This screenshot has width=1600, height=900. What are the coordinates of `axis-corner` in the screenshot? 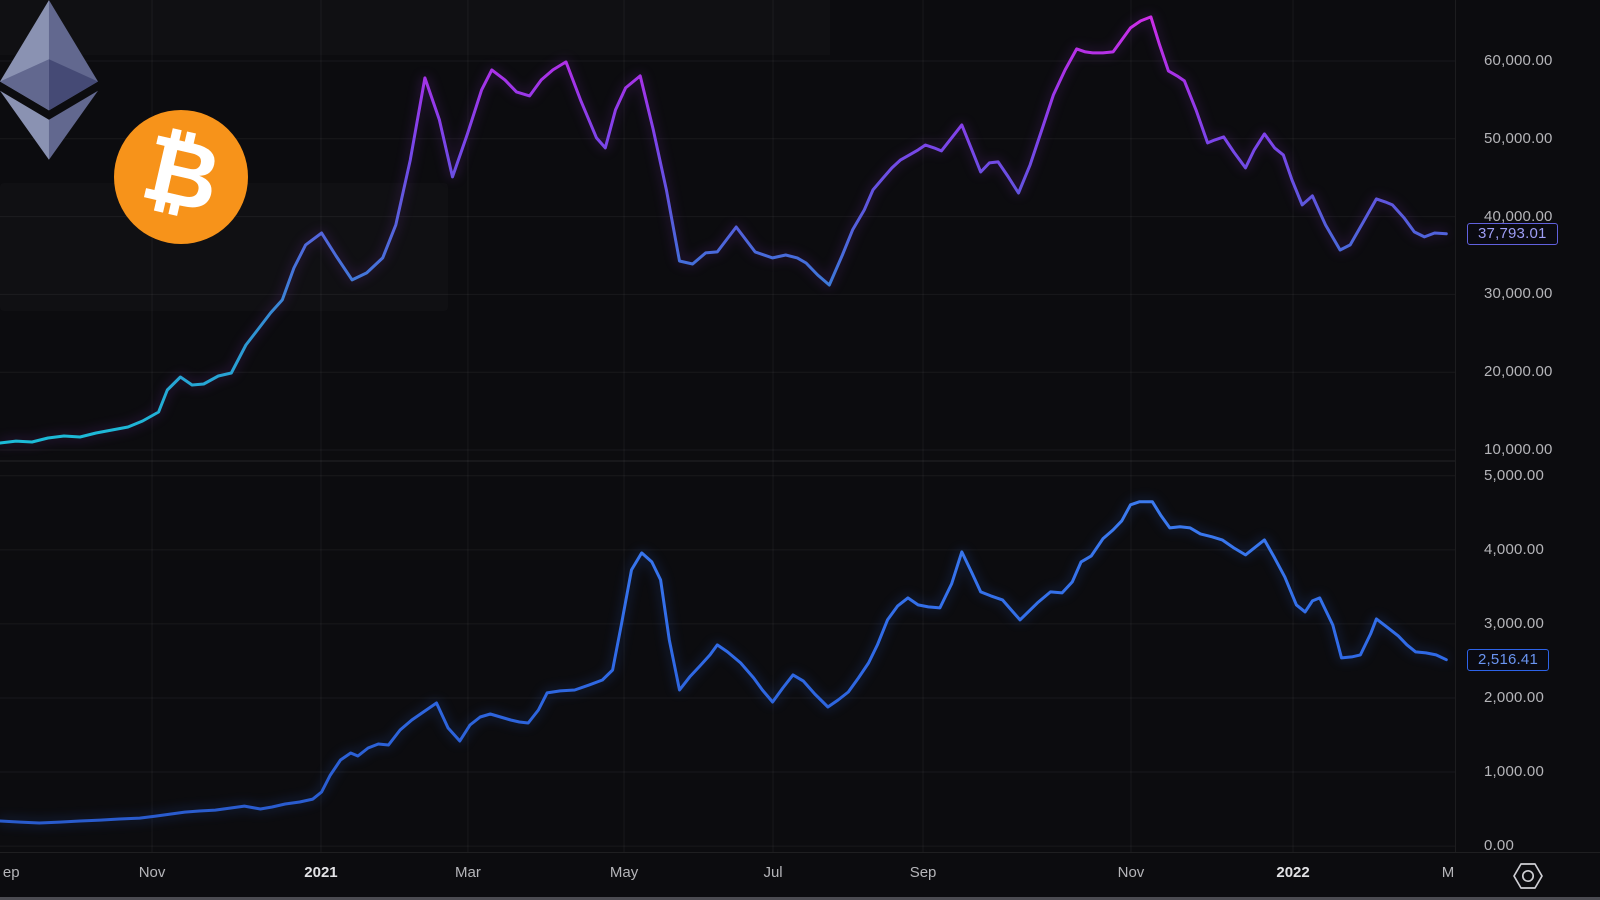 It's located at (1527, 875).